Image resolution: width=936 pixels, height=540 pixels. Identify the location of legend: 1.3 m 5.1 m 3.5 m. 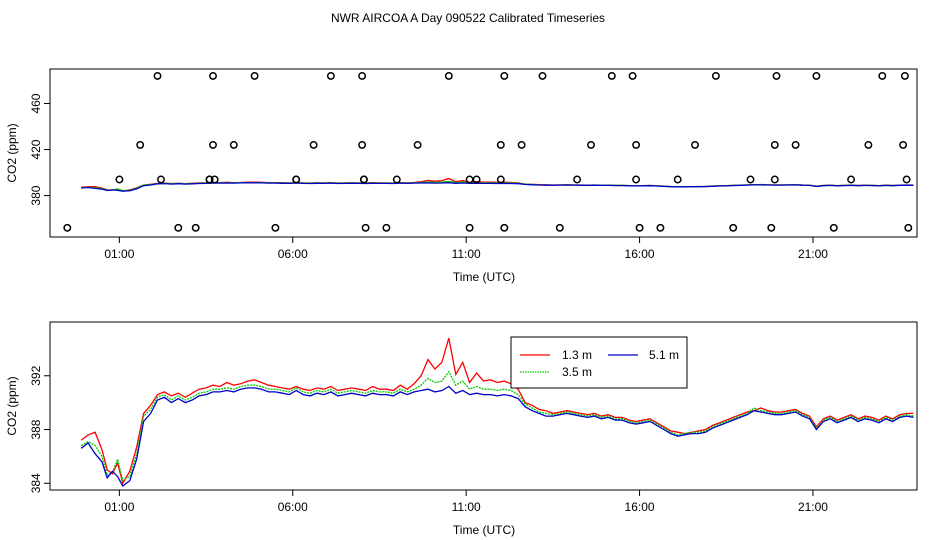
(599, 362).